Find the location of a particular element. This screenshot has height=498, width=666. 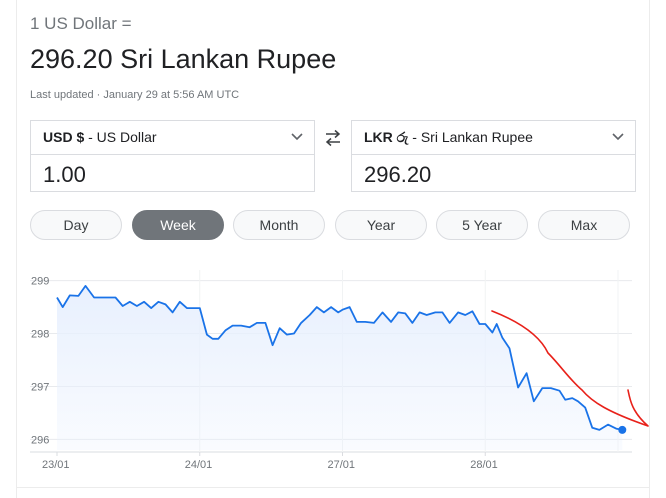

y-tick-label: 297 is located at coordinates (40, 387).